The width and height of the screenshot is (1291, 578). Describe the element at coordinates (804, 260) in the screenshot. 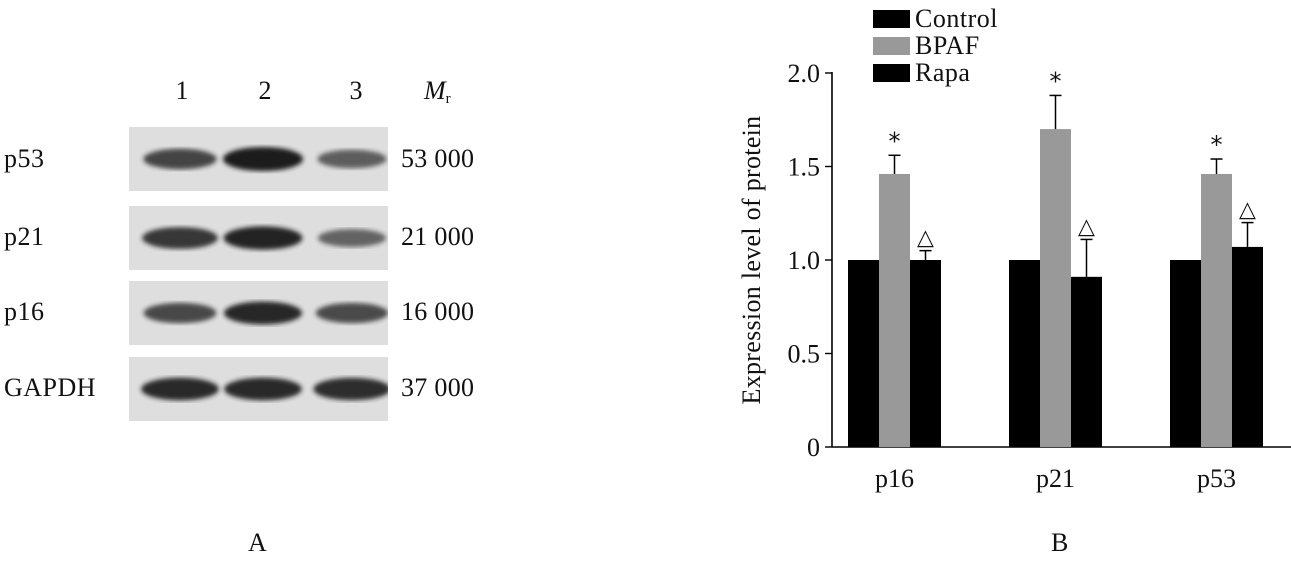

I see `y-tick-label: 1.0` at that location.